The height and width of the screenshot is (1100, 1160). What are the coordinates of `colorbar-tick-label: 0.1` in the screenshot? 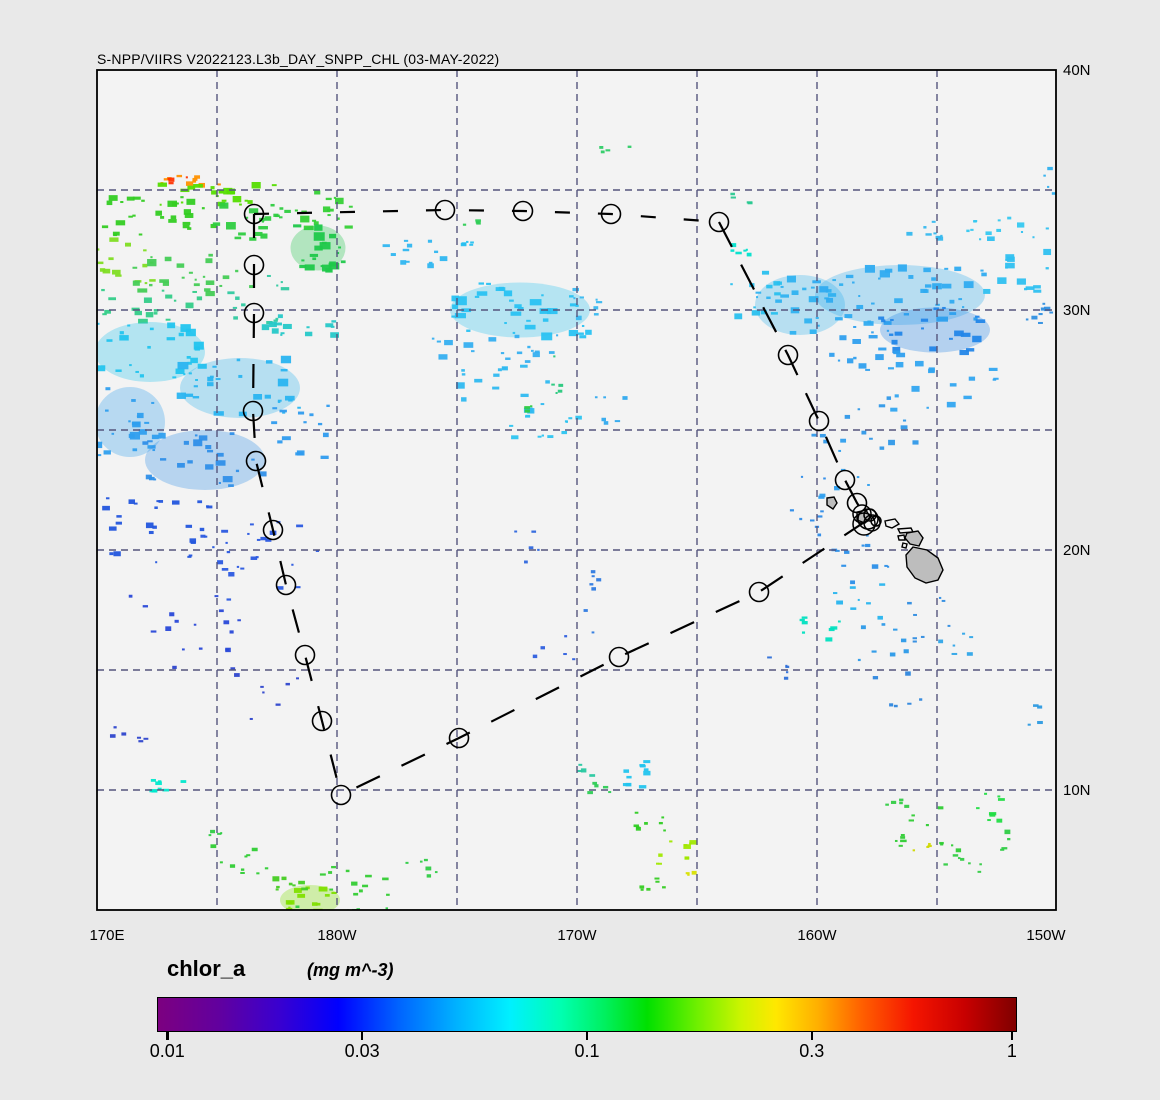 It's located at (587, 1051).